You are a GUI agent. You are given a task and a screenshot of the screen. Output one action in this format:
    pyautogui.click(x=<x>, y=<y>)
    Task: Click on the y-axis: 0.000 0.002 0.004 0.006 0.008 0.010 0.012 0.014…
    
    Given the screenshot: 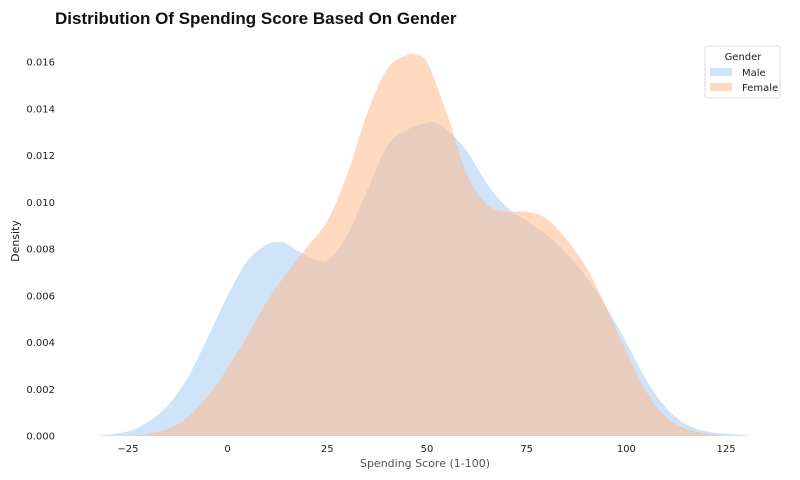 What is the action you would take?
    pyautogui.click(x=40, y=250)
    